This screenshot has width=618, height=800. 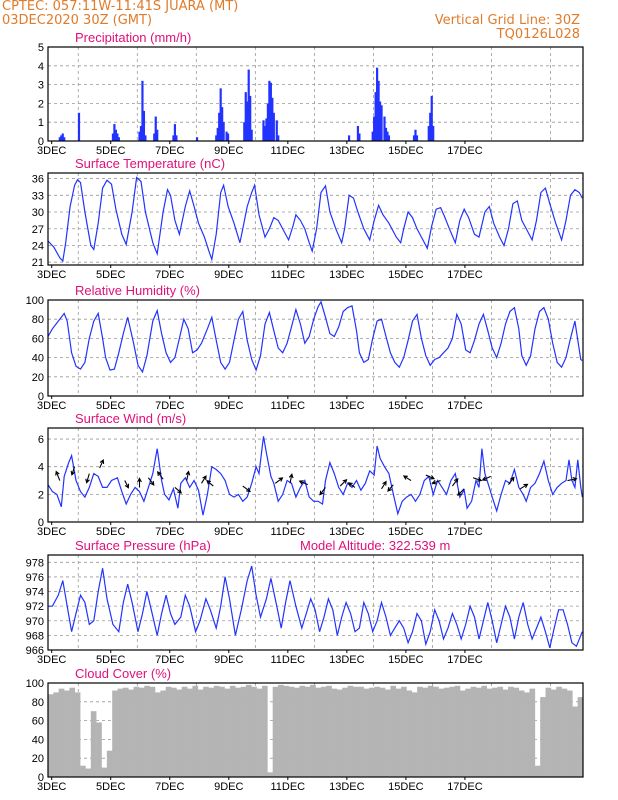 I want to click on y-tick-label: 976, so click(x=35, y=578).